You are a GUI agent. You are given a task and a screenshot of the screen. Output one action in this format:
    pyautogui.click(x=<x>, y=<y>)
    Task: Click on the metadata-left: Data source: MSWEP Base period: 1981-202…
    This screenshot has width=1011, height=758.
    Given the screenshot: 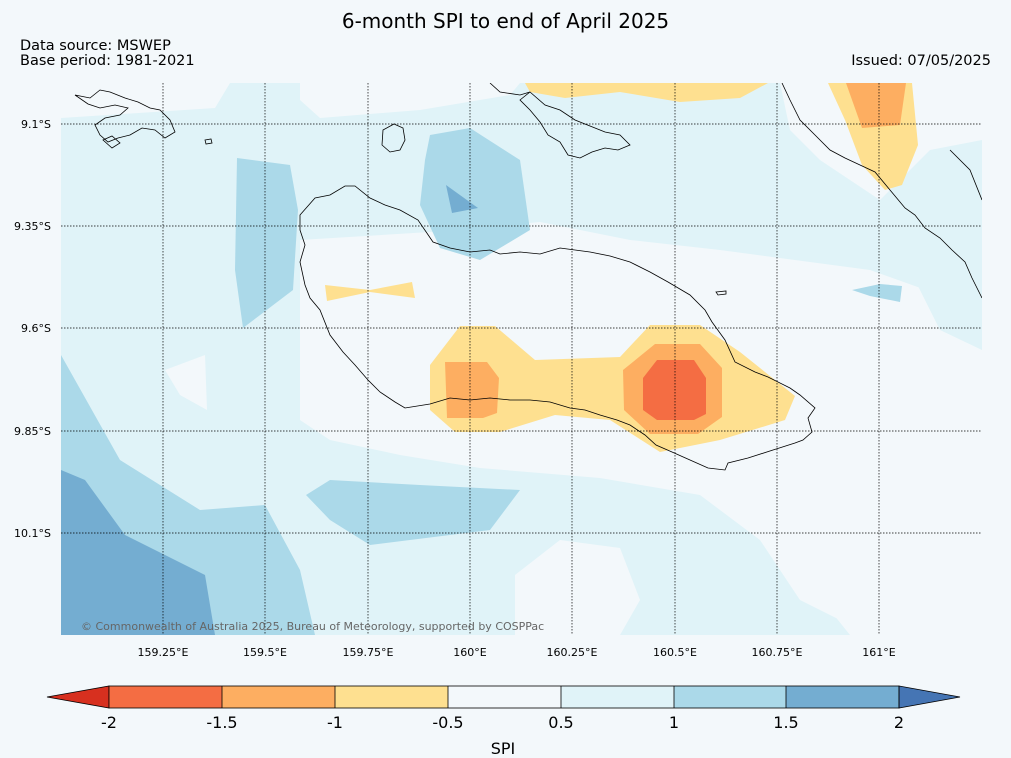 What is the action you would take?
    pyautogui.click(x=107, y=54)
    